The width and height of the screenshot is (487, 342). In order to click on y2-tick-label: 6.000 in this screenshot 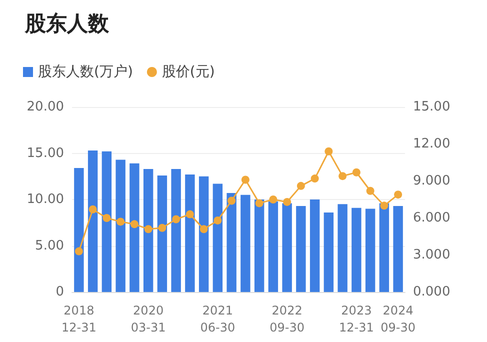, I will do `click(431, 218)`.